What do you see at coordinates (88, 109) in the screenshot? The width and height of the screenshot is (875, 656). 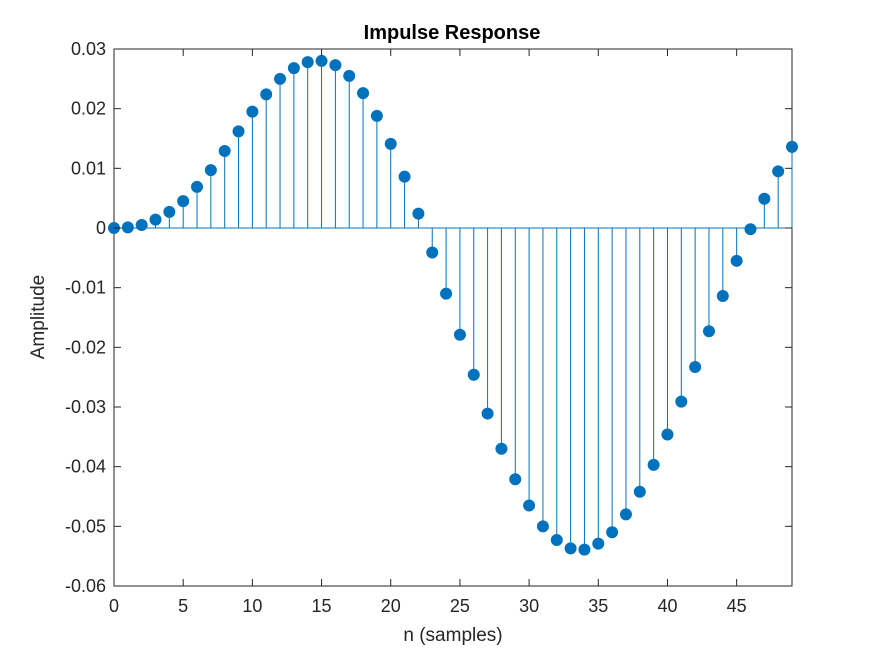 I see `y-tick-label: 0.02` at bounding box center [88, 109].